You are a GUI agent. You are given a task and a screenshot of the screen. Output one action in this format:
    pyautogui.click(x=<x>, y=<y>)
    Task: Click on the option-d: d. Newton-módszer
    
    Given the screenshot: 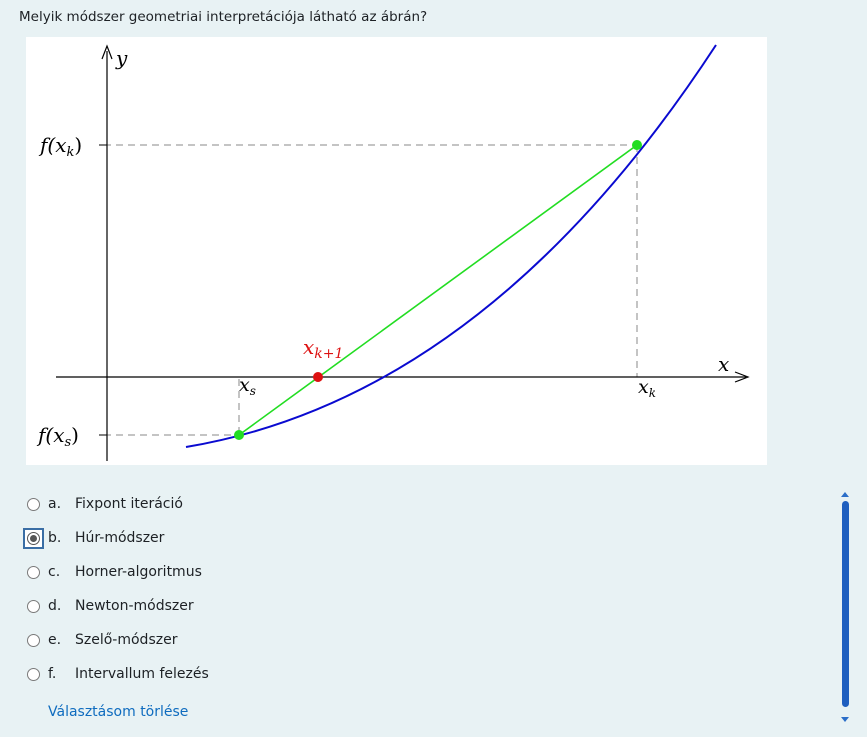 What is the action you would take?
    pyautogui.click(x=176, y=606)
    